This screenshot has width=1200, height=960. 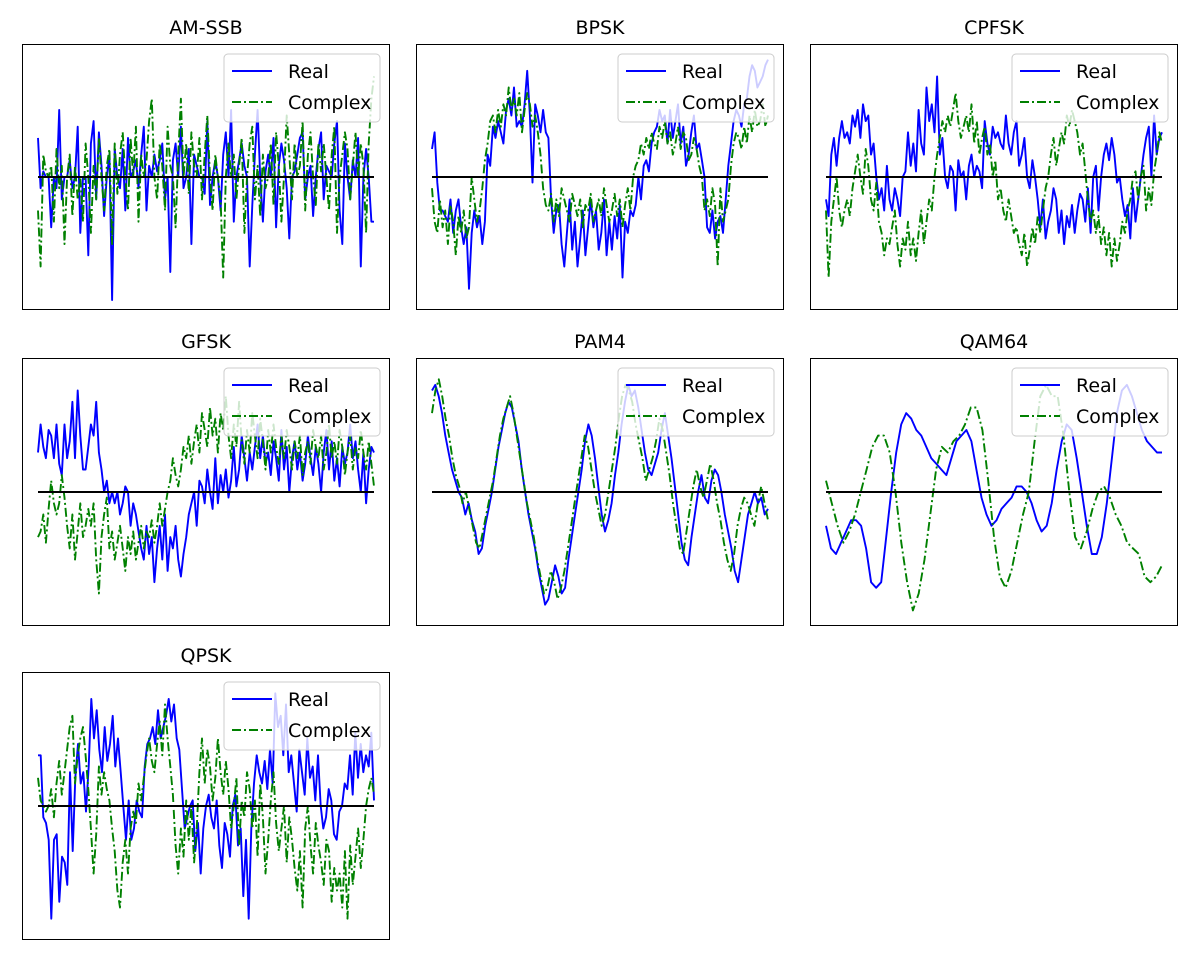 I want to click on subplot-gfsk: GFSK Real Complex, so click(x=206, y=478).